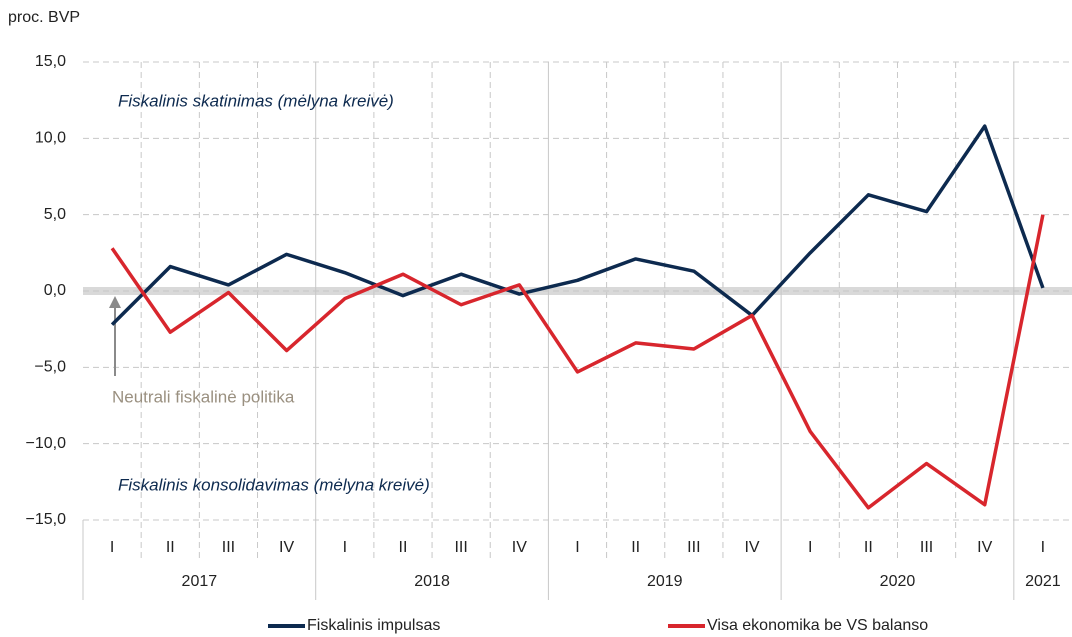  What do you see at coordinates (665, 581) in the screenshot?
I see `year-label: 2019` at bounding box center [665, 581].